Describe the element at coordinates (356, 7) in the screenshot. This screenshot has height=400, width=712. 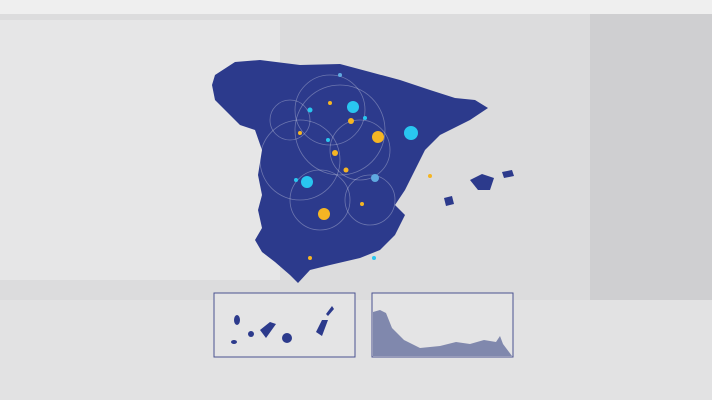
I see `background-panel-topbar` at that location.